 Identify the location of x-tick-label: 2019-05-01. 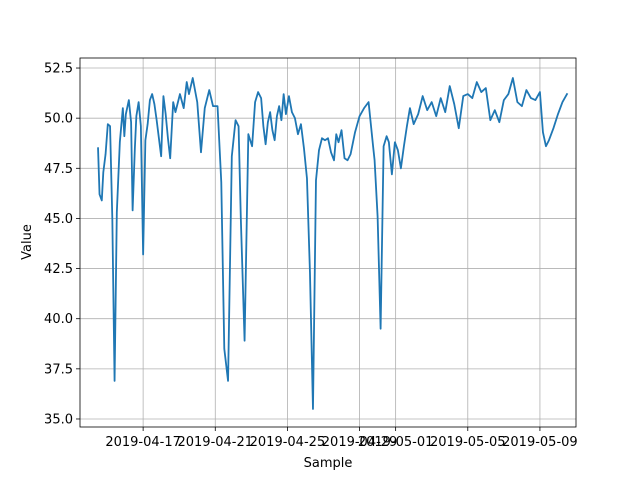
(396, 442).